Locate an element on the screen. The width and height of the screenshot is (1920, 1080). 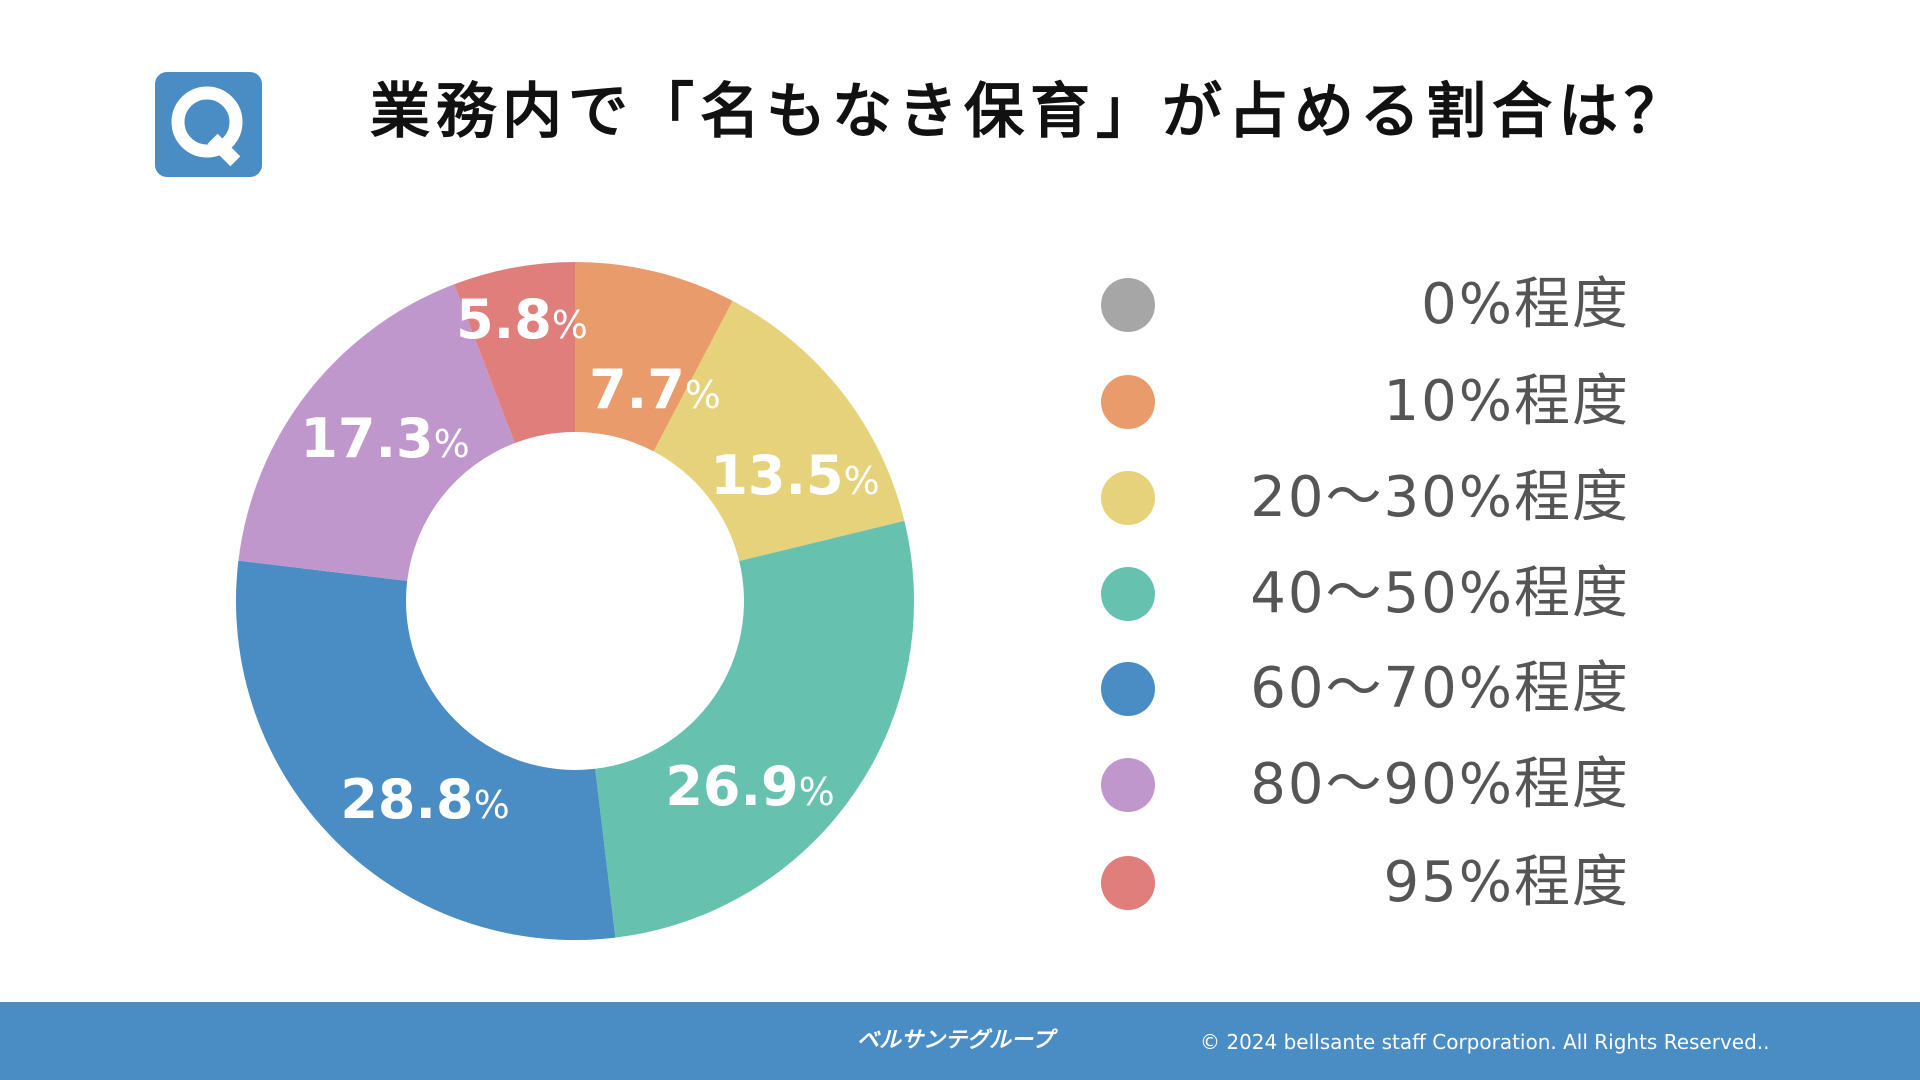
legend-item: 20〜30%程度 is located at coordinates (1365, 498).